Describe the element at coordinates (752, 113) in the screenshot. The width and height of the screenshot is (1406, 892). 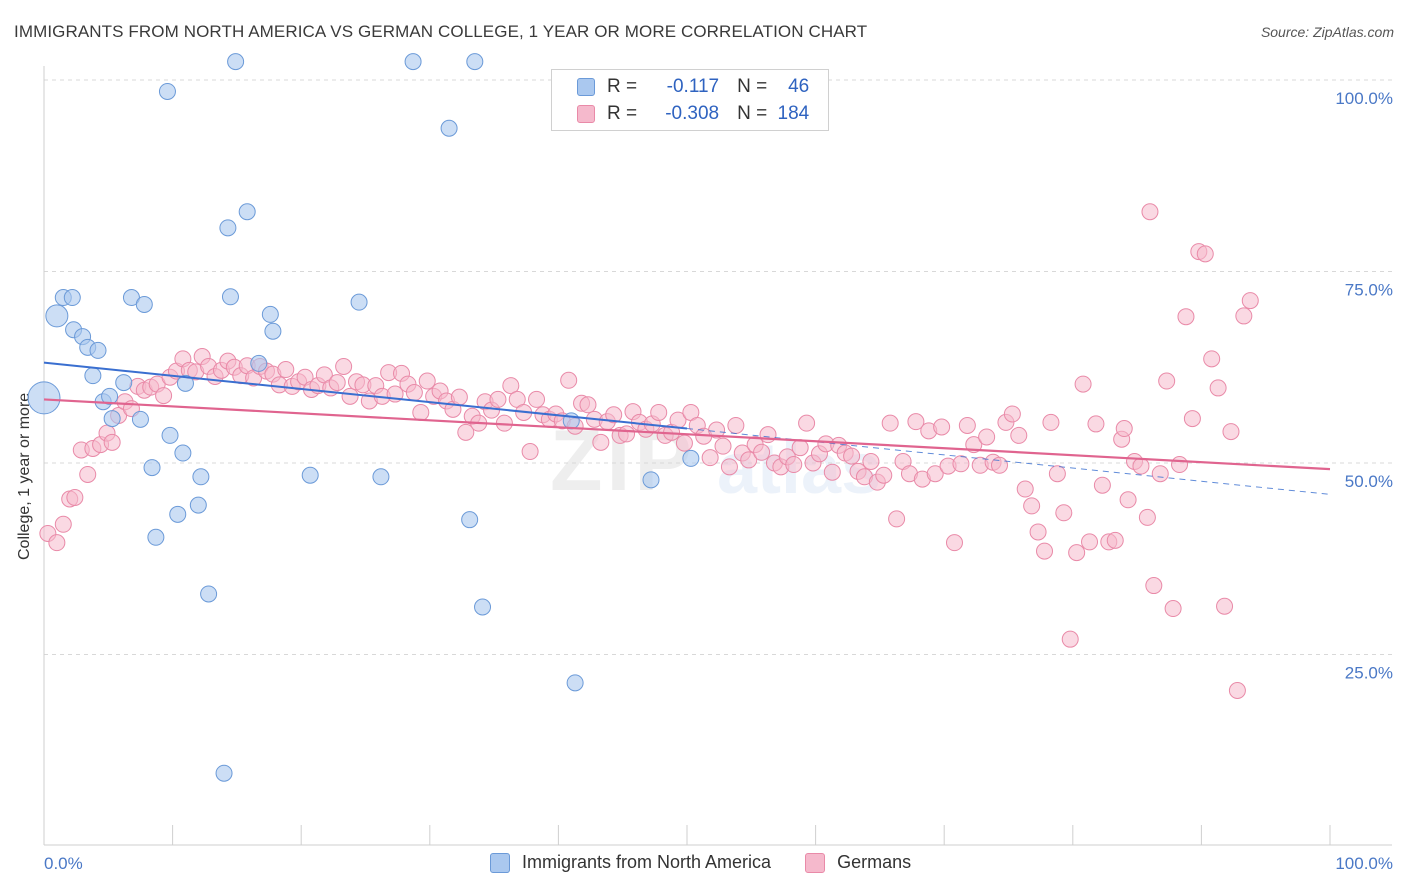
I see `legend-n-label: N =` at that location.